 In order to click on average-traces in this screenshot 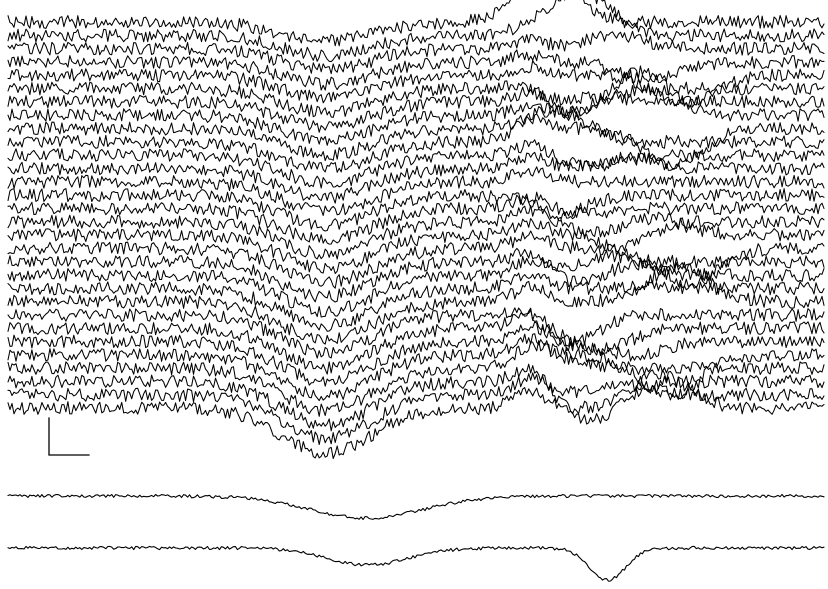, I will do `click(416, 537)`.